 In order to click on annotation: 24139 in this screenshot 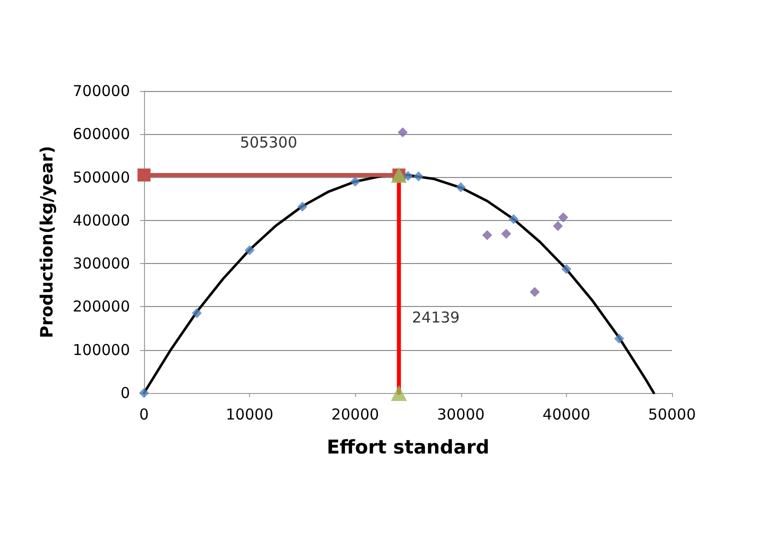, I will do `click(436, 317)`.